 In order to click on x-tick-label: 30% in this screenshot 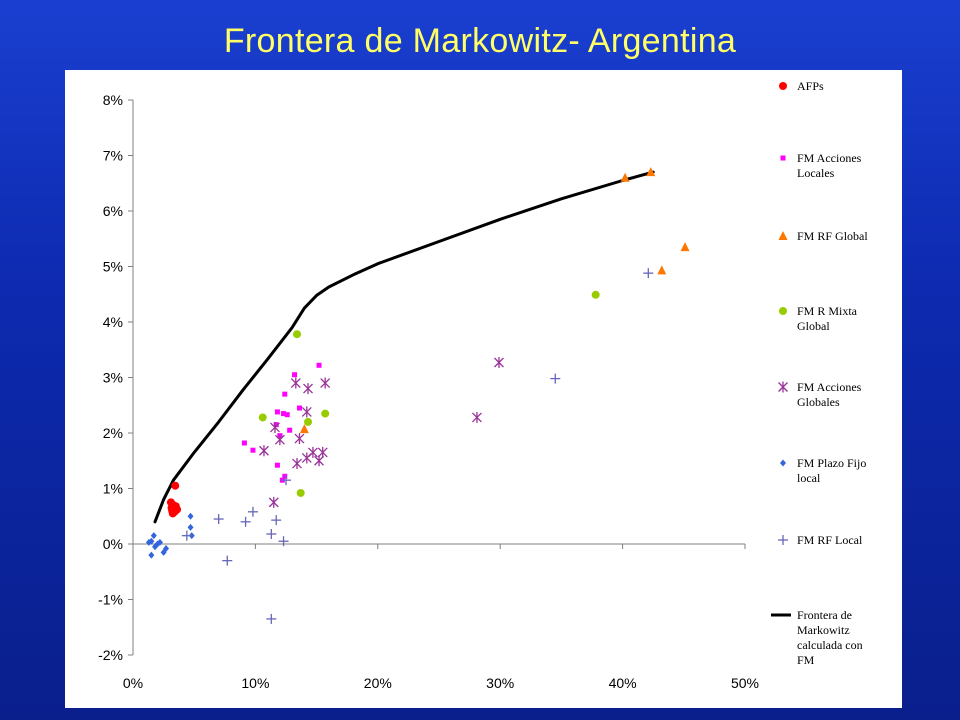, I will do `click(500, 683)`.